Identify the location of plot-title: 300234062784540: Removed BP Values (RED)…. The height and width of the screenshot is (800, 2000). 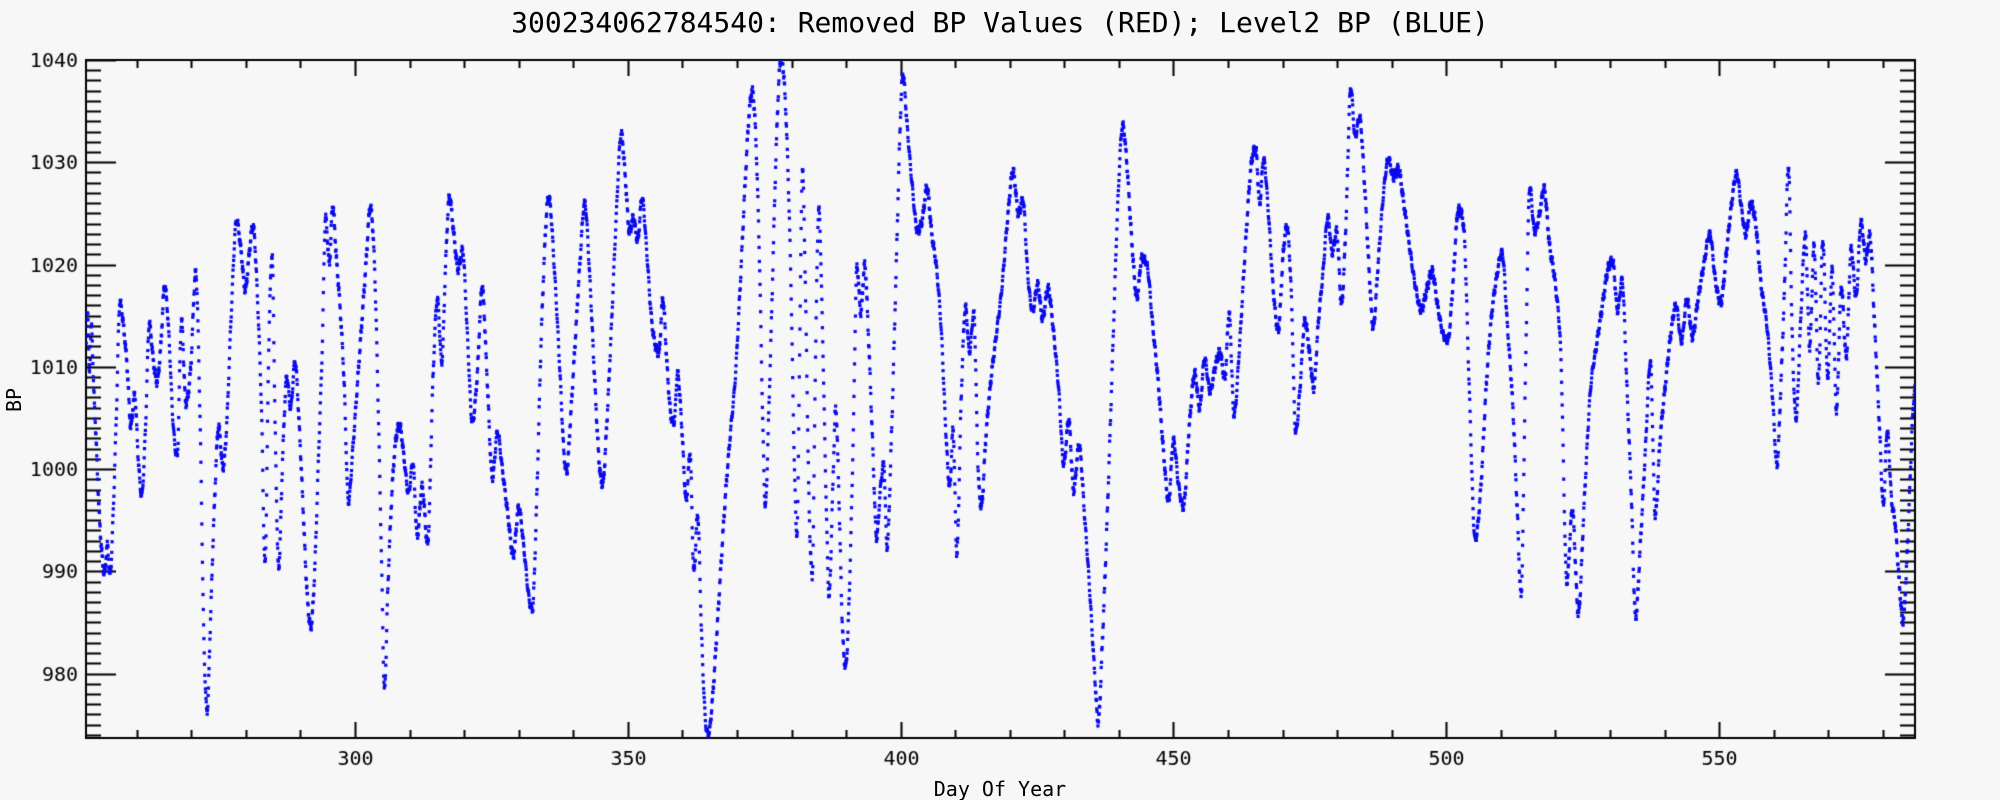
(1000, 22).